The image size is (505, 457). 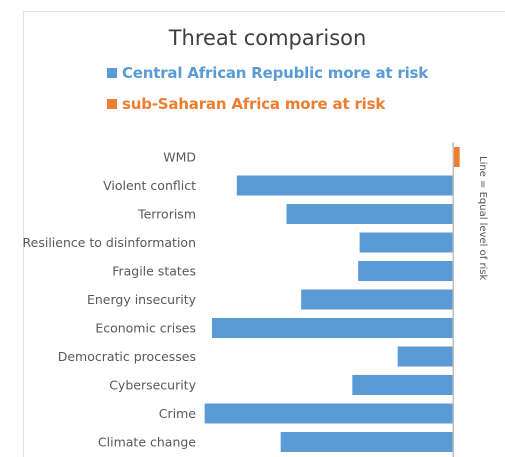 What do you see at coordinates (109, 242) in the screenshot?
I see `category-label-resilience-to-disinformation: Resilience to disinformation` at bounding box center [109, 242].